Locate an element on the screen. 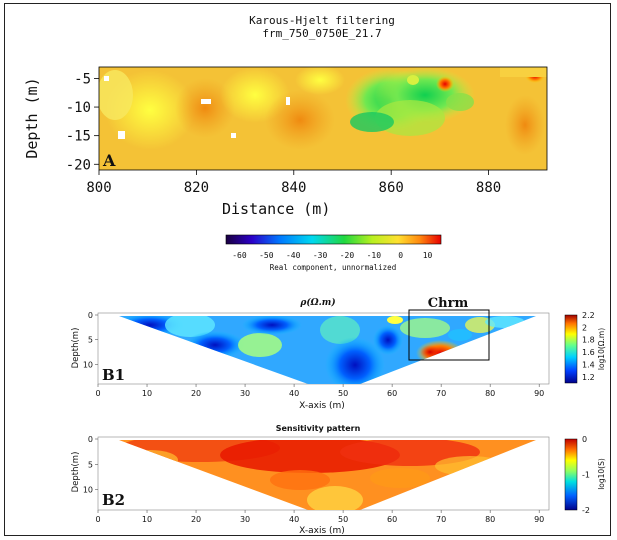  panel-a-x-tick-label: 880 is located at coordinates (488, 188).